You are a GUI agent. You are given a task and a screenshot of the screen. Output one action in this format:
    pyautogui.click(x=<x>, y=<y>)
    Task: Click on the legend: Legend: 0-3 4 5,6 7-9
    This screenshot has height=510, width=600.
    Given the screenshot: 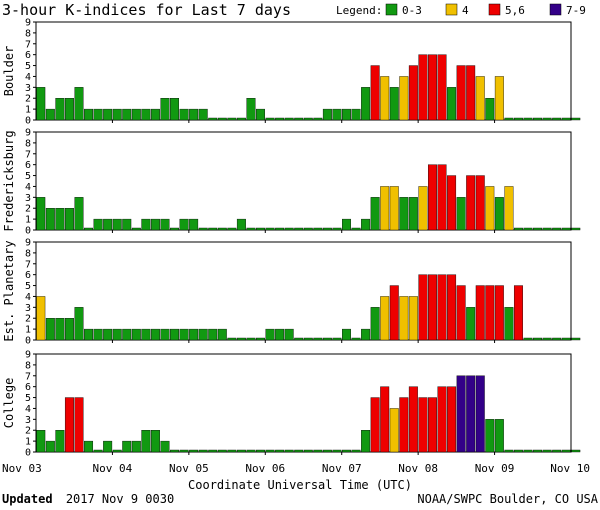 What is the action you would take?
    pyautogui.click(x=461, y=10)
    